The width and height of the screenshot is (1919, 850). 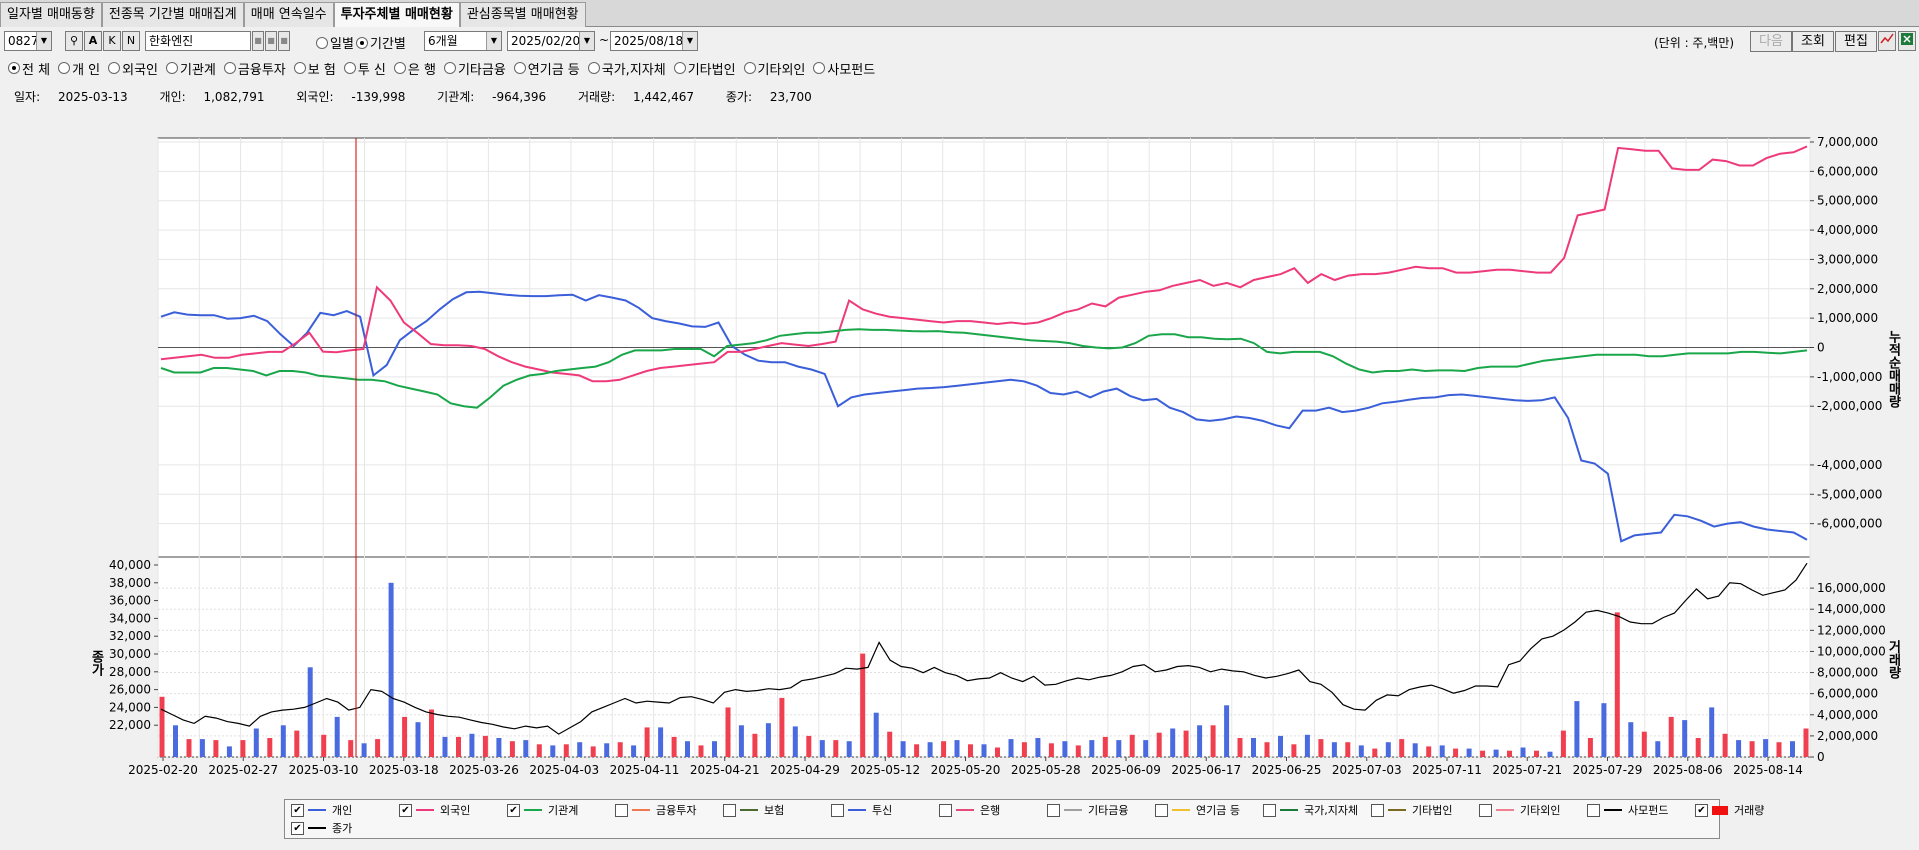 I want to click on legend-item: 기타법인, so click(x=1411, y=810).